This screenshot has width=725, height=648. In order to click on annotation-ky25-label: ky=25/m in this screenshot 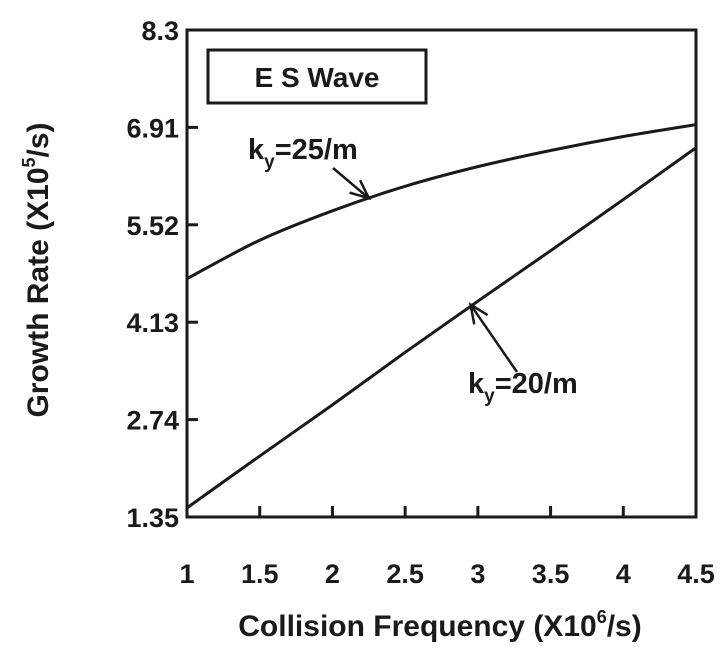, I will do `click(303, 153)`.